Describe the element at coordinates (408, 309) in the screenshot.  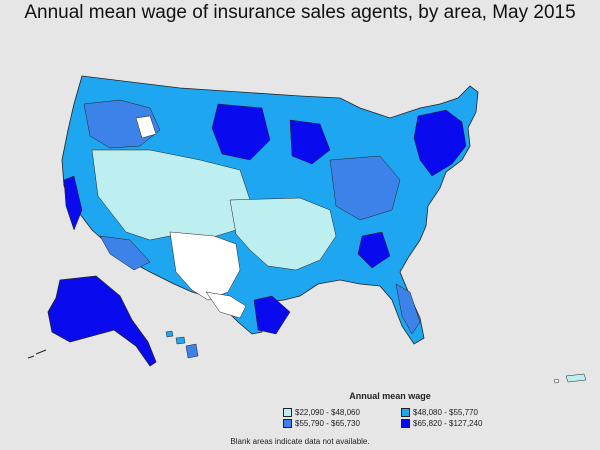
I see `region-mid-florida` at that location.